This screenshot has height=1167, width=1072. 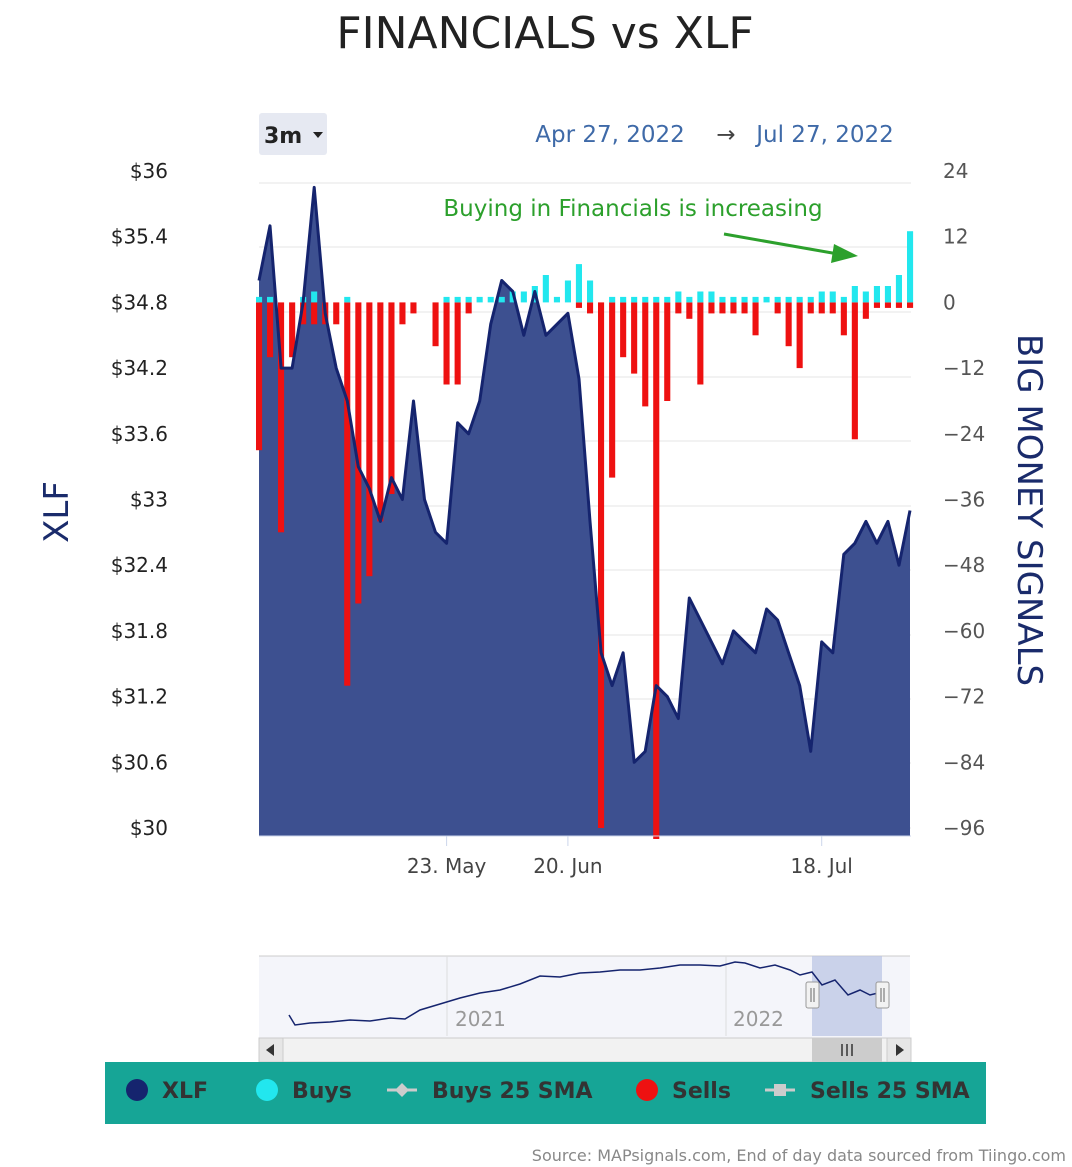 I want to click on navigator-label-2022: 2022, so click(x=758, y=1019).